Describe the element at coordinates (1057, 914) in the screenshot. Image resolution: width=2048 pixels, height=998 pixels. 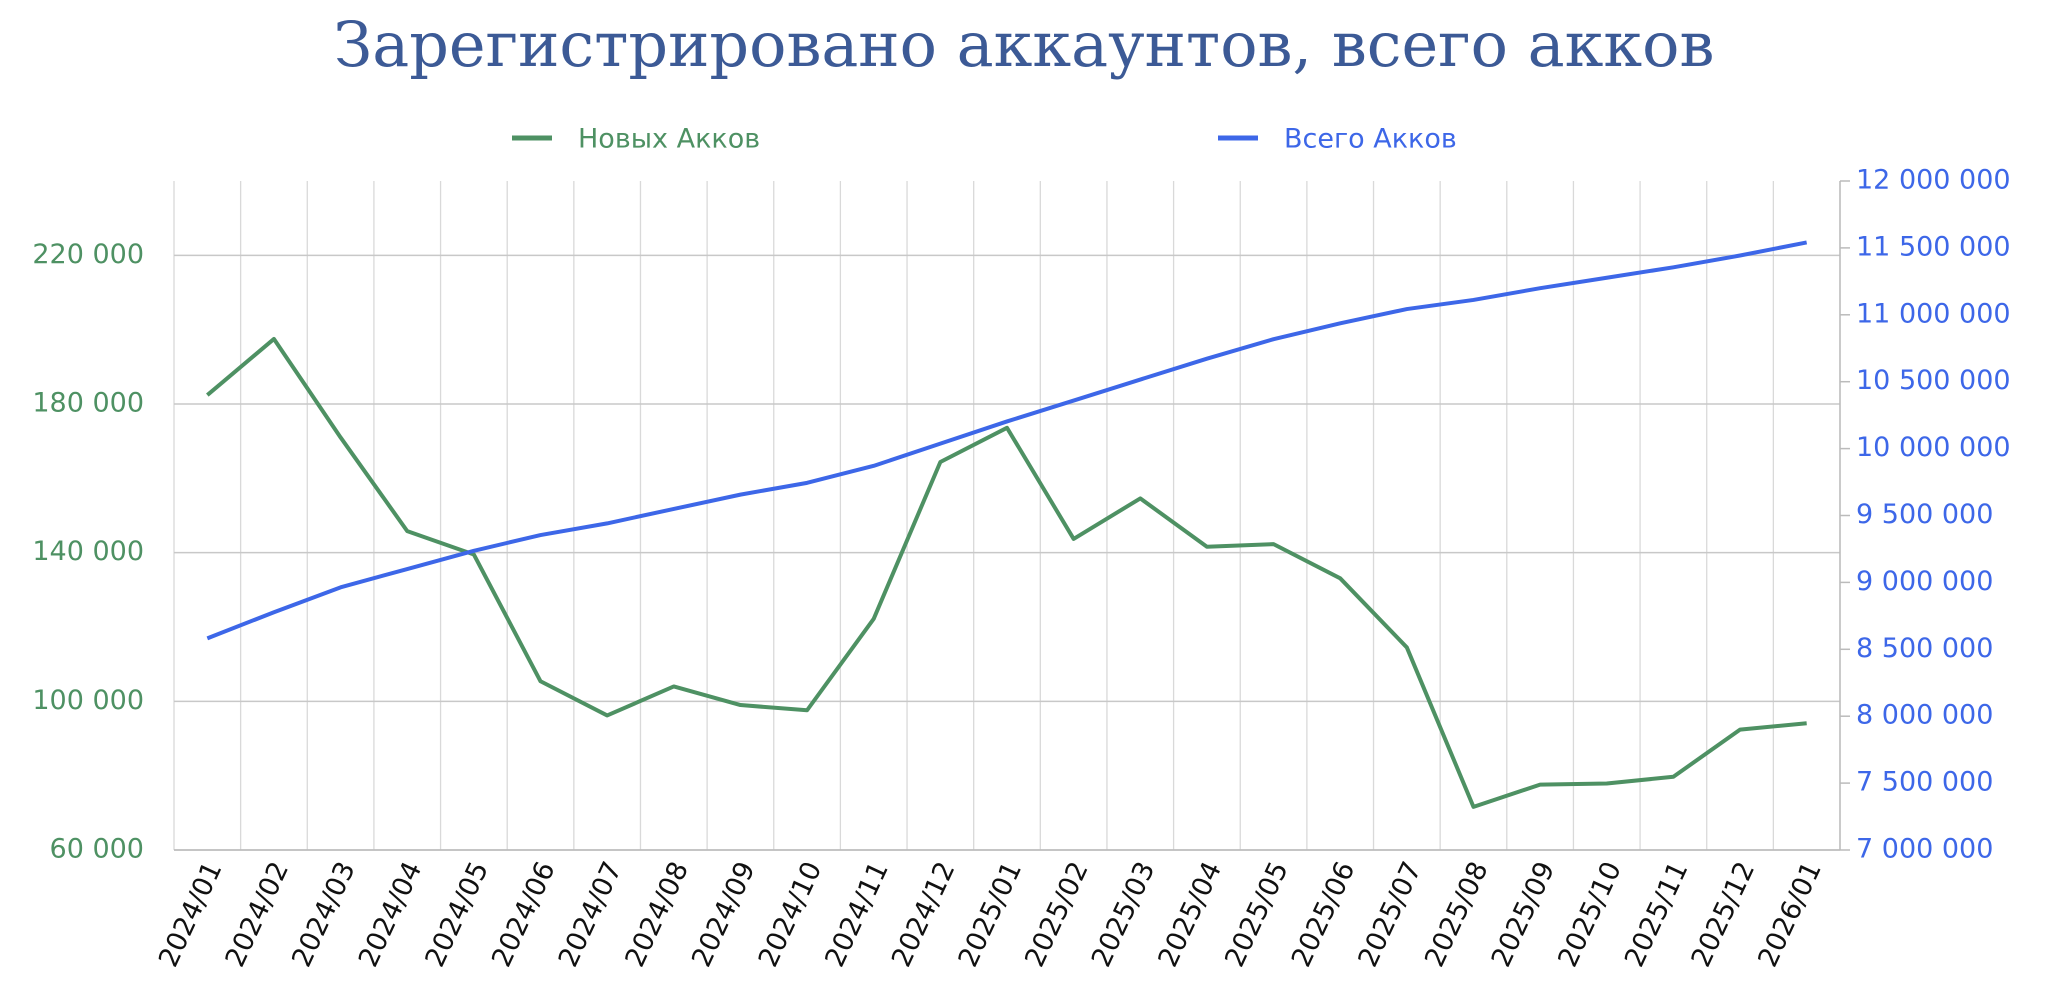
I see `x-tick-label: 2025/02` at that location.